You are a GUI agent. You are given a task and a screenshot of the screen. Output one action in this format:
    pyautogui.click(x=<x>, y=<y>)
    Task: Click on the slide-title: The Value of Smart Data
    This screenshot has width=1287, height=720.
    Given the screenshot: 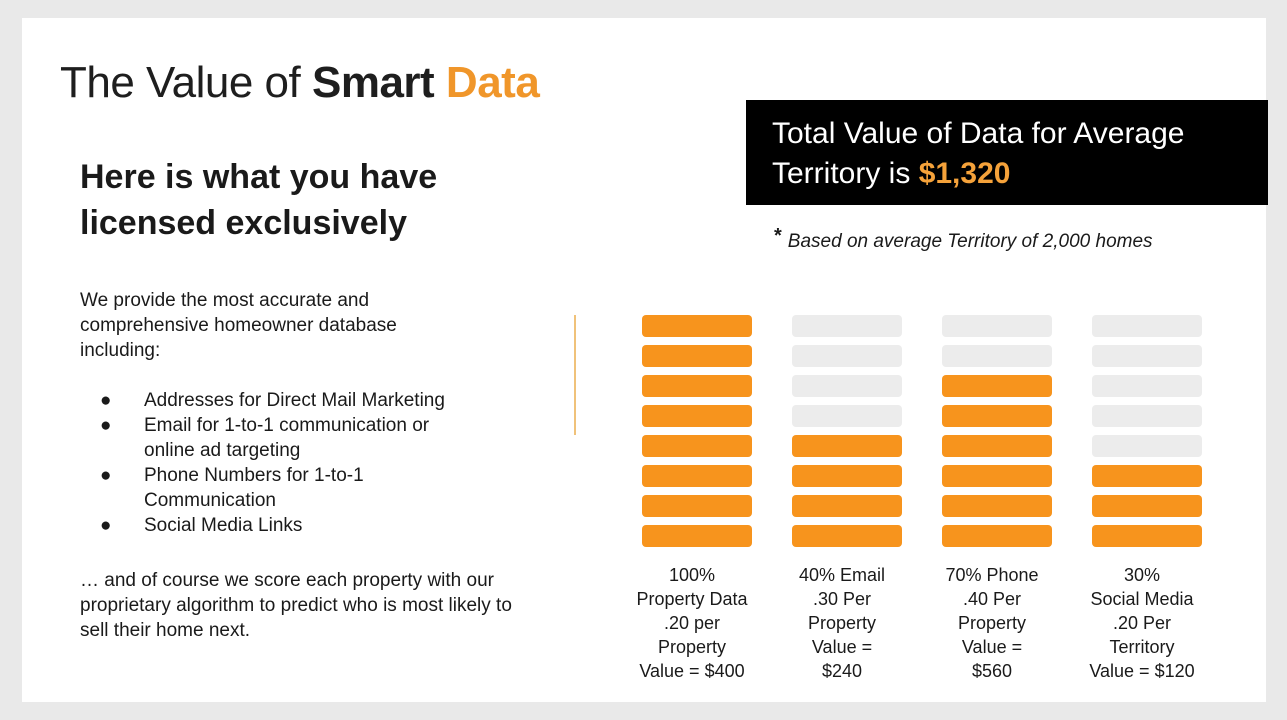 What is the action you would take?
    pyautogui.click(x=300, y=83)
    